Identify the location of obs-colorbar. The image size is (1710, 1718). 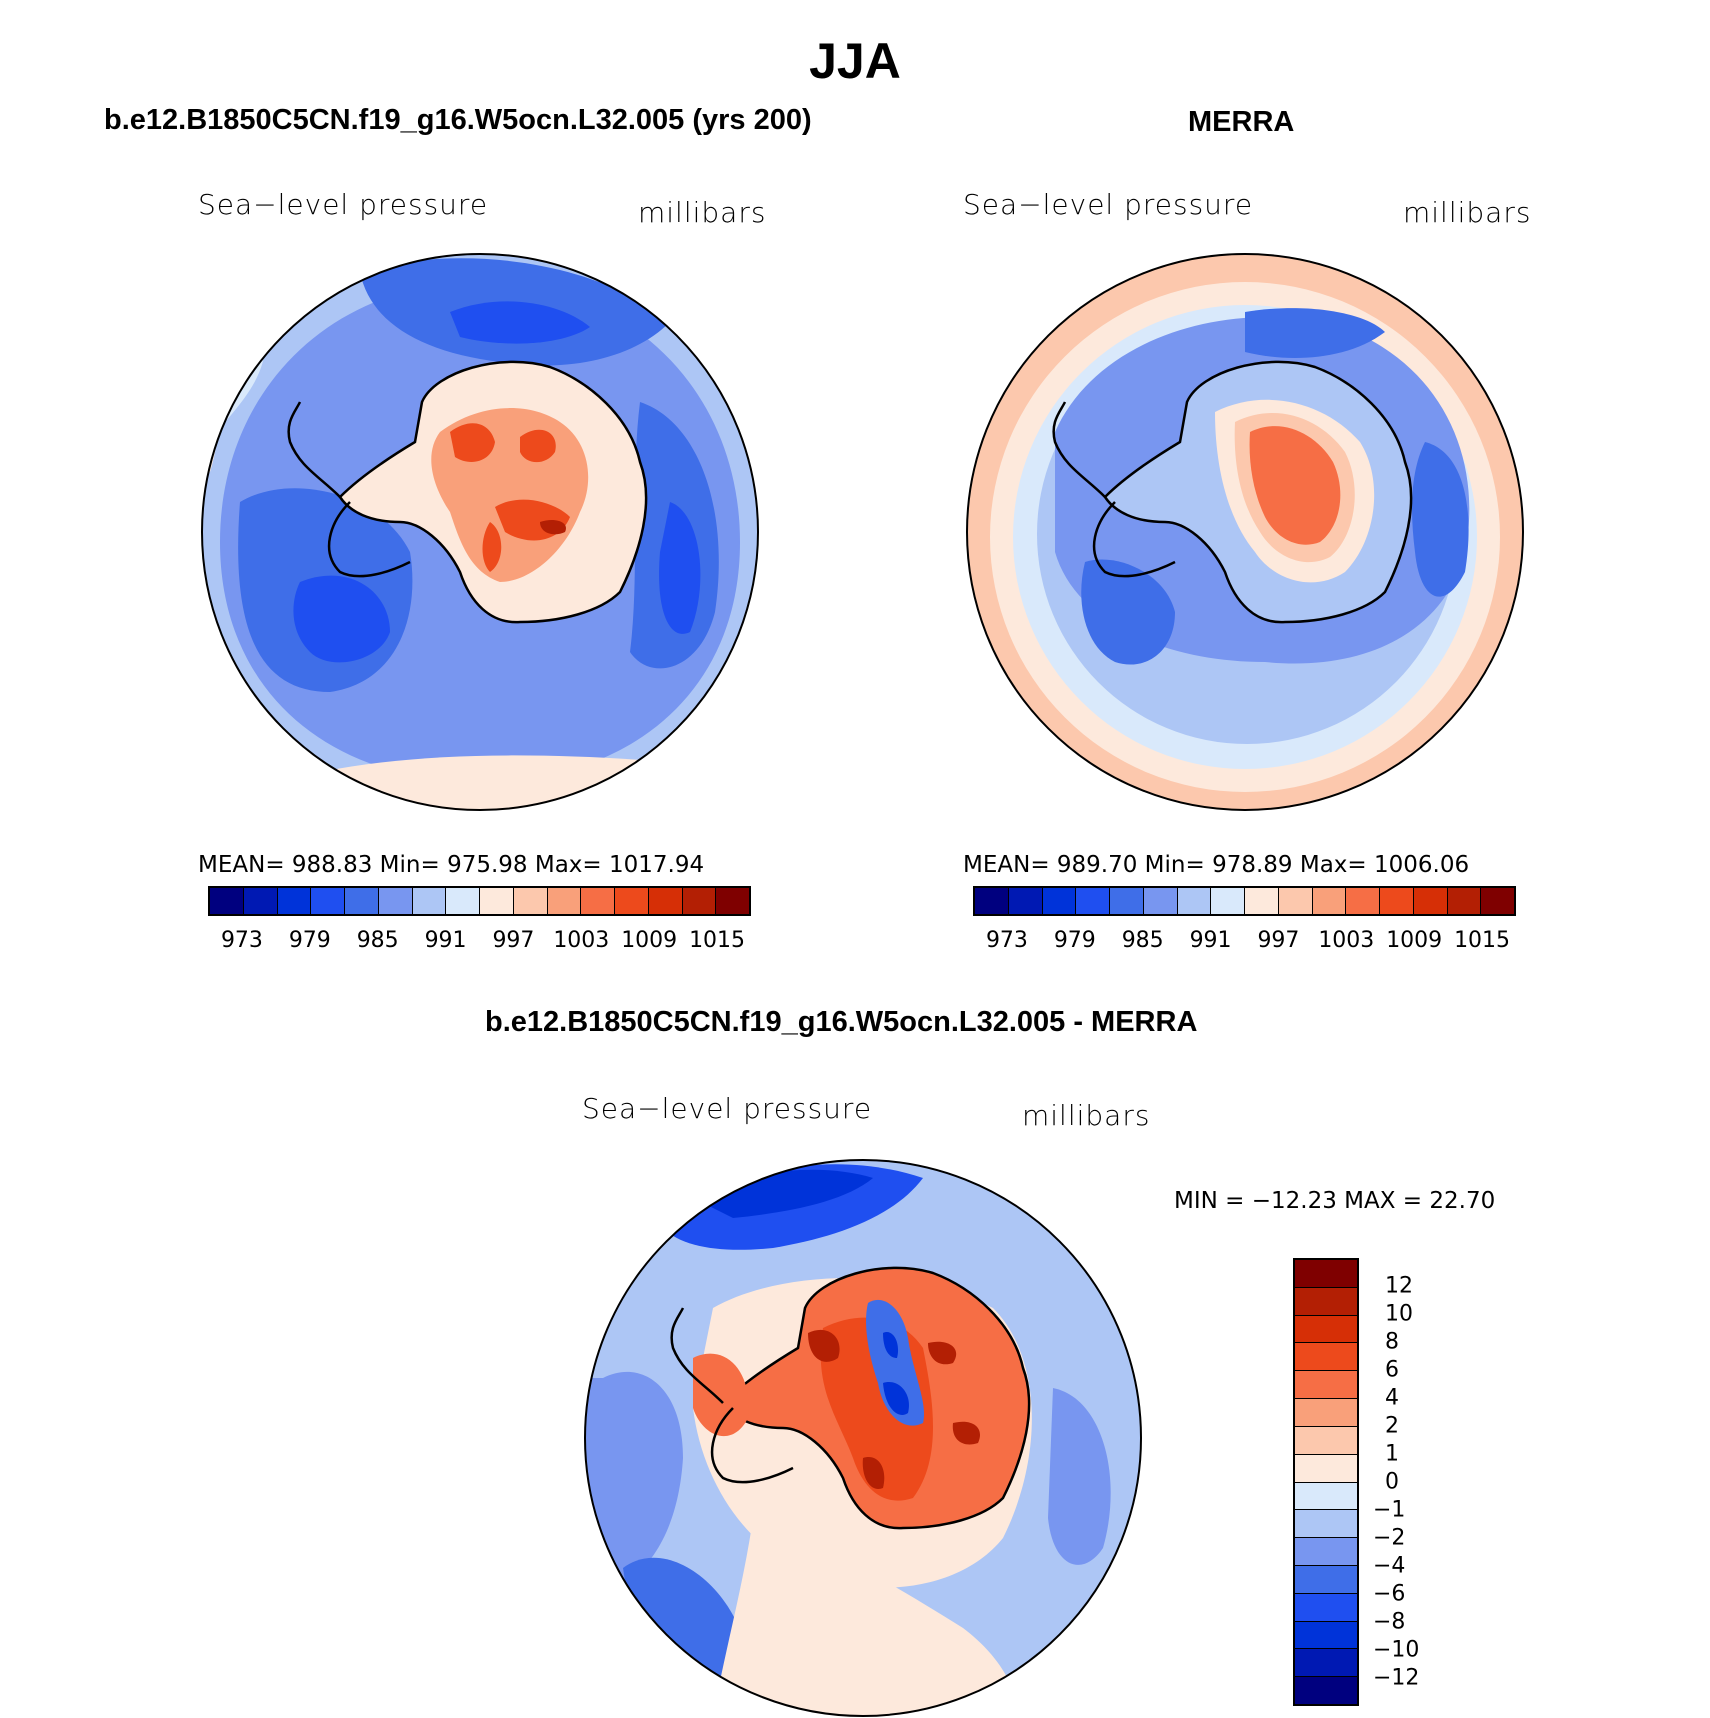
(1244, 901).